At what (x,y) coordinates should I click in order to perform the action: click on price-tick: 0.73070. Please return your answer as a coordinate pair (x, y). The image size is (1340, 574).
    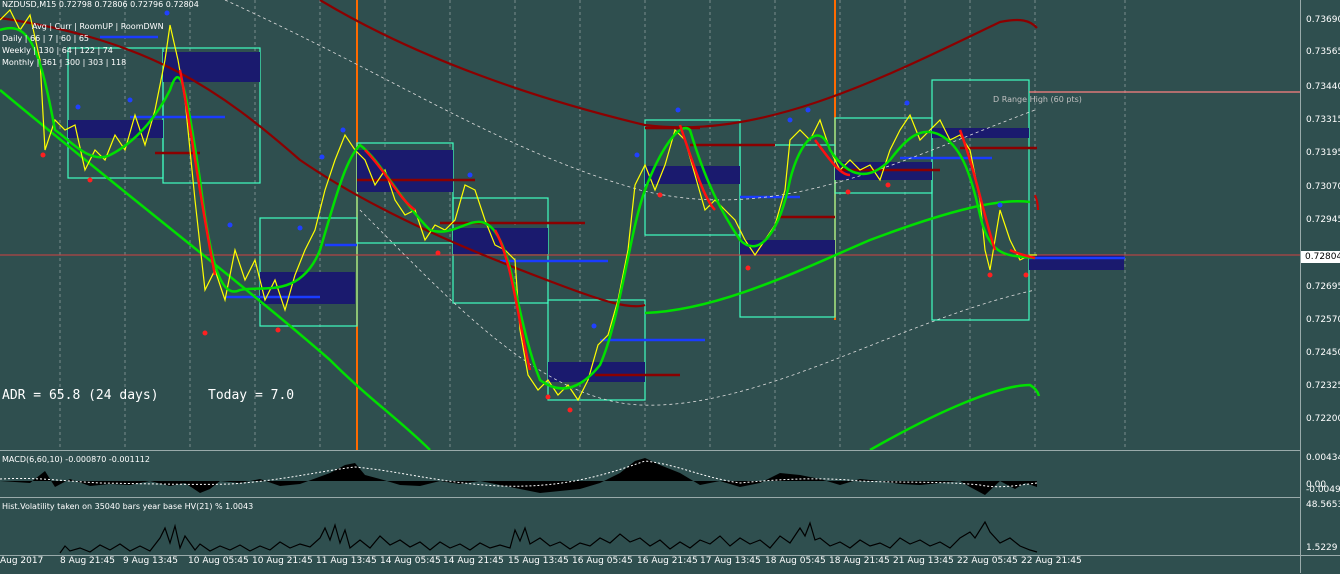
    Looking at the image, I should click on (1323, 187).